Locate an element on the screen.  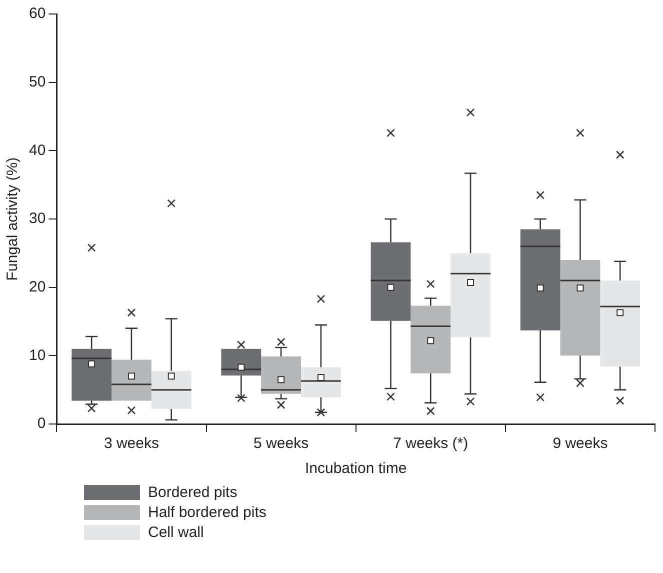
legend-label: Bordered pits is located at coordinates (193, 492).